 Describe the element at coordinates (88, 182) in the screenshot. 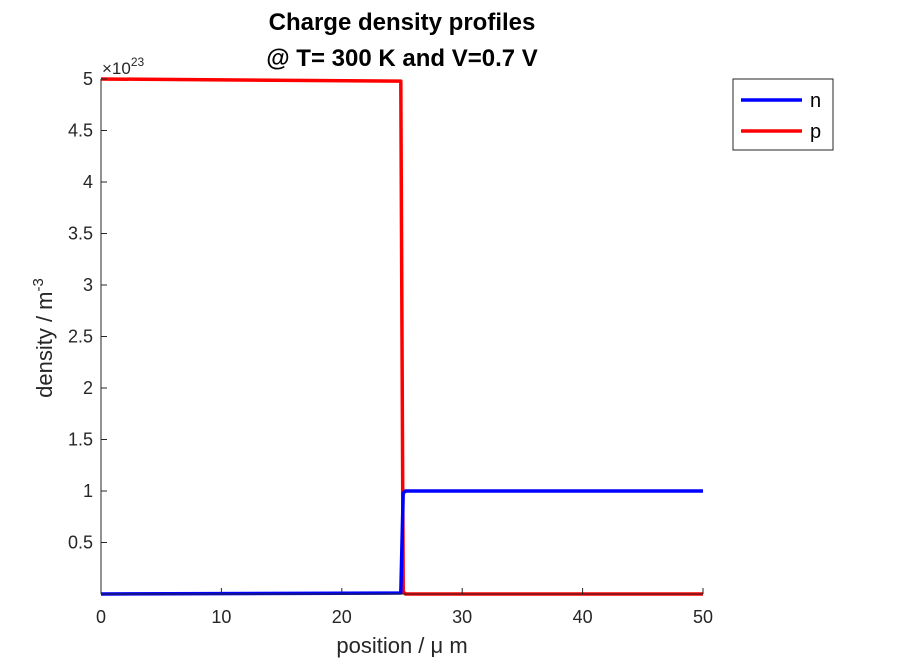

I see `y-tick-label: 4` at that location.